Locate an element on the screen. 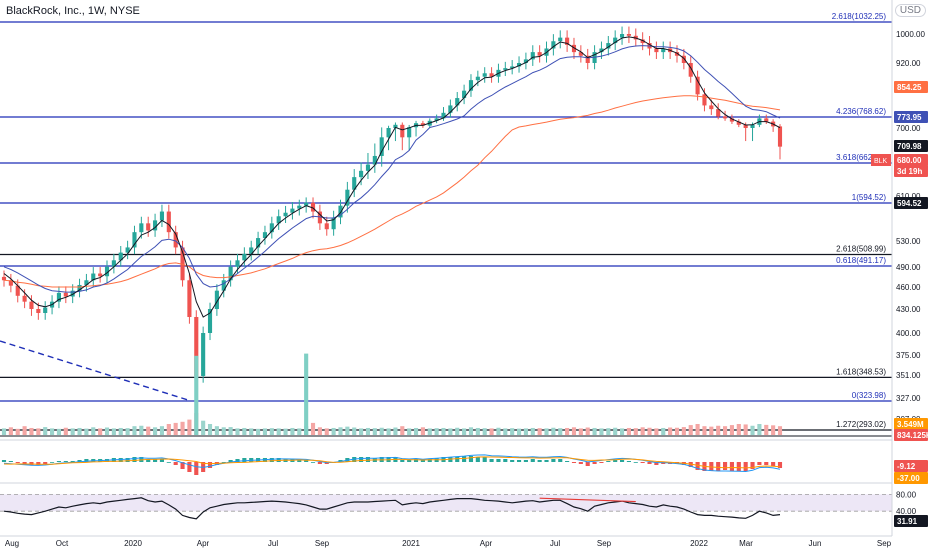 The image size is (932, 550). level-label: 1(594.52) is located at coordinates (869, 197).